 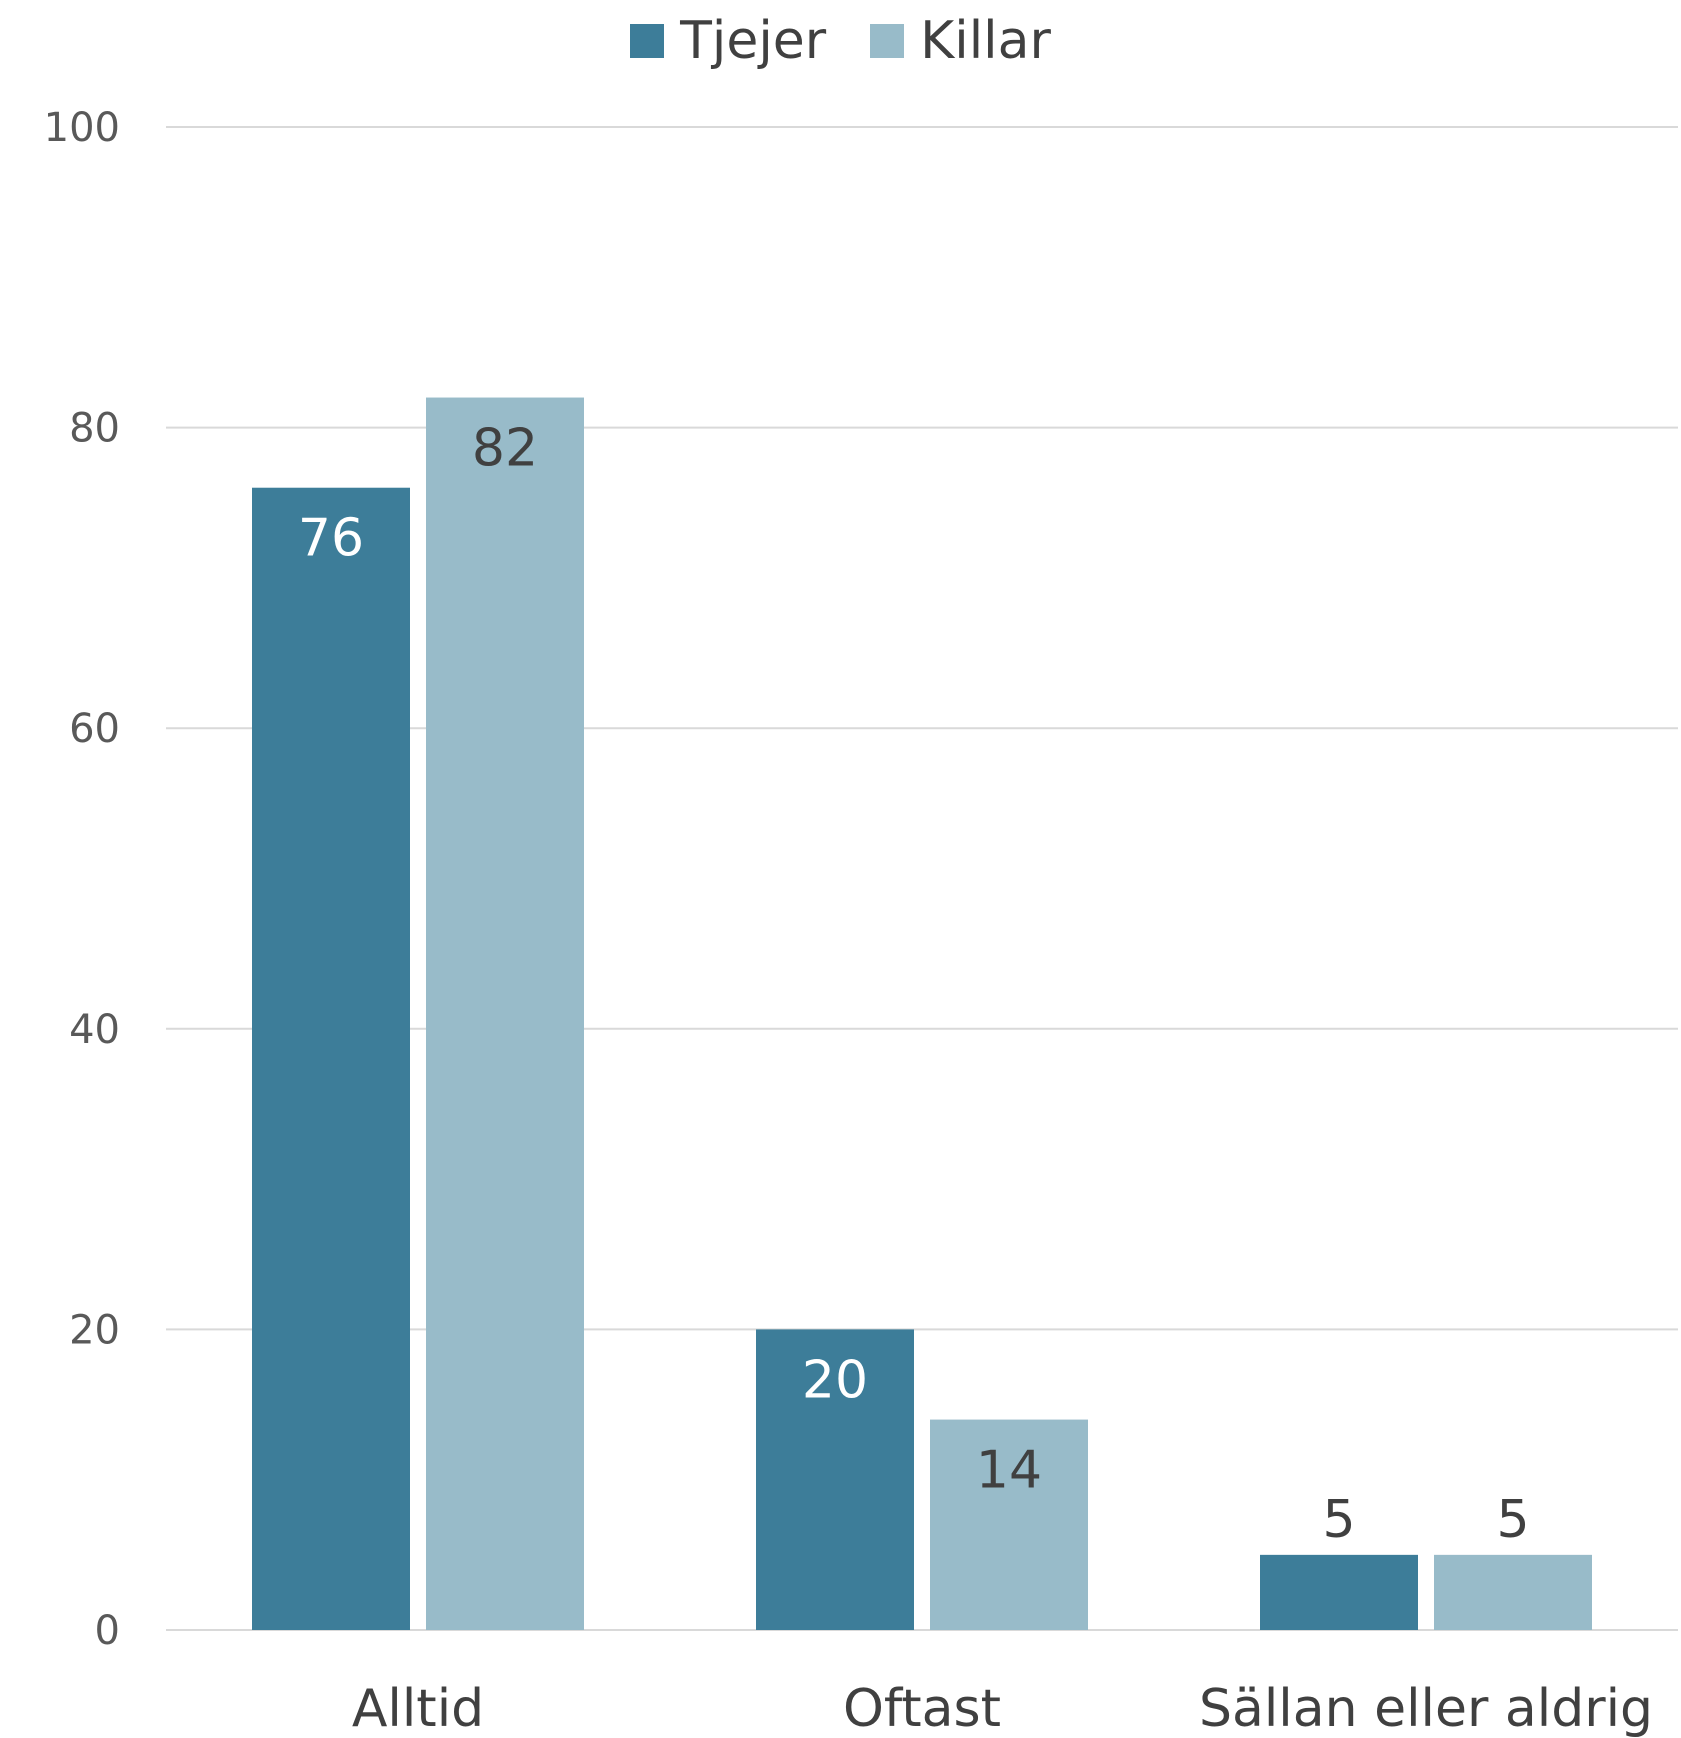 I want to click on y-tick-label-100: 100, so click(x=82, y=128).